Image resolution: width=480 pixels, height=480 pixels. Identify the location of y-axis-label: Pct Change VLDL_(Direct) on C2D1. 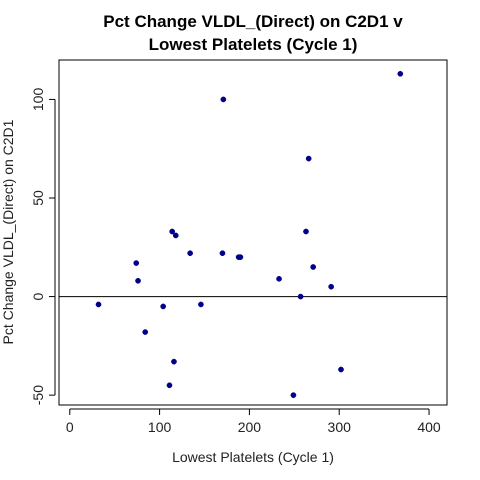
(8, 231).